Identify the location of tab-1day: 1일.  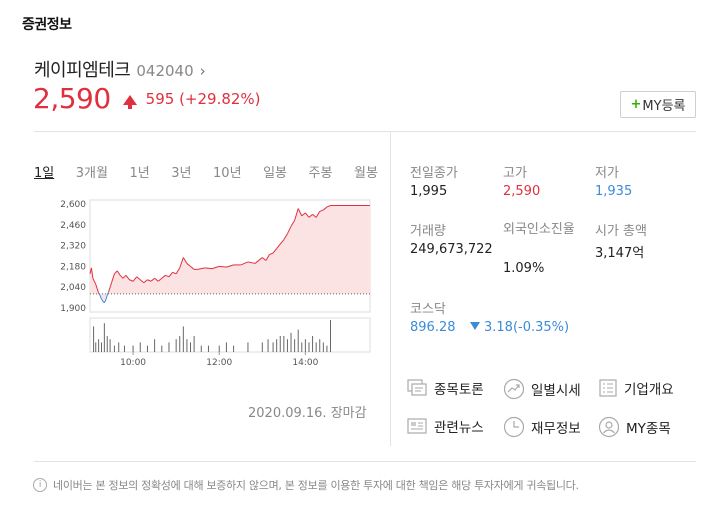
(44, 173).